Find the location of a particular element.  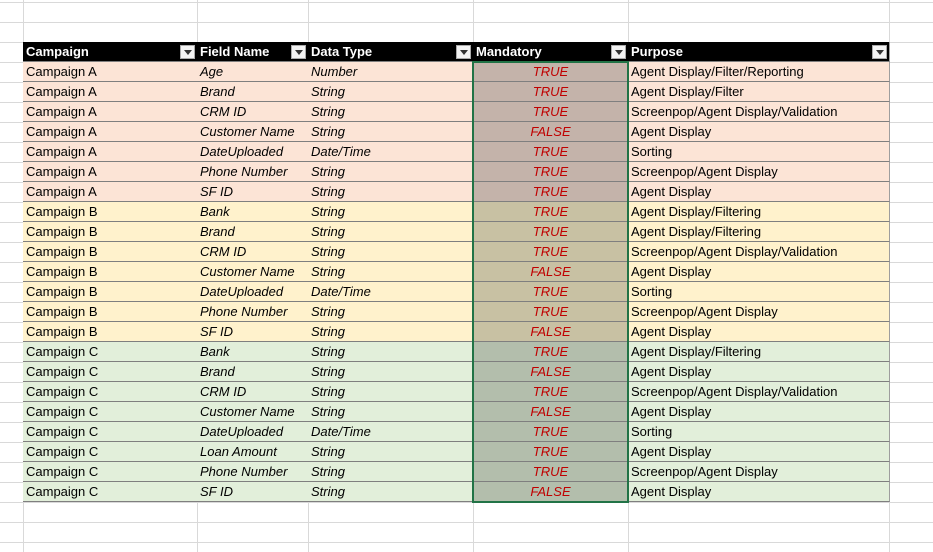

table-cell: Loan Amount is located at coordinates (253, 452).